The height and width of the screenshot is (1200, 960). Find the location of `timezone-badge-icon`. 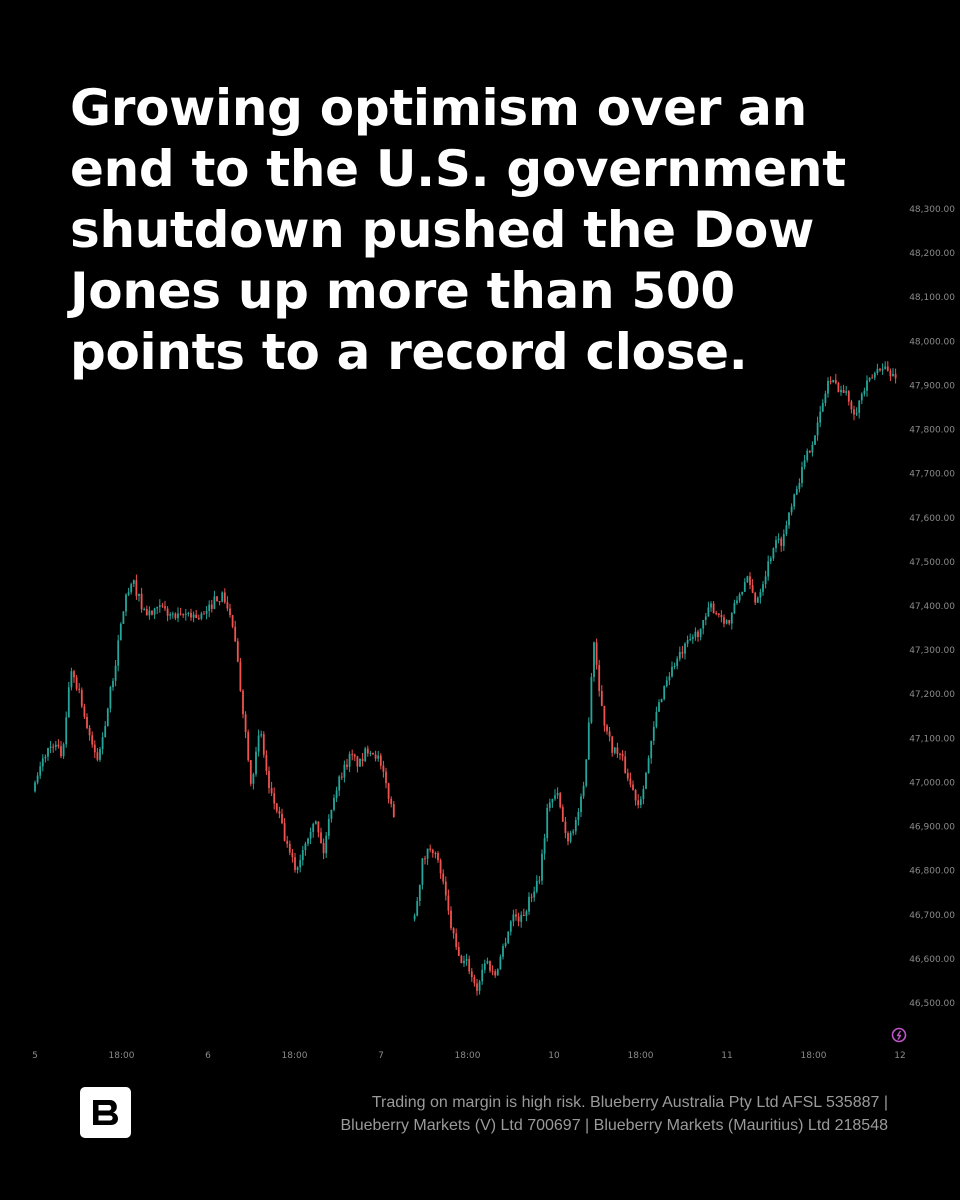

timezone-badge-icon is located at coordinates (899, 1035).